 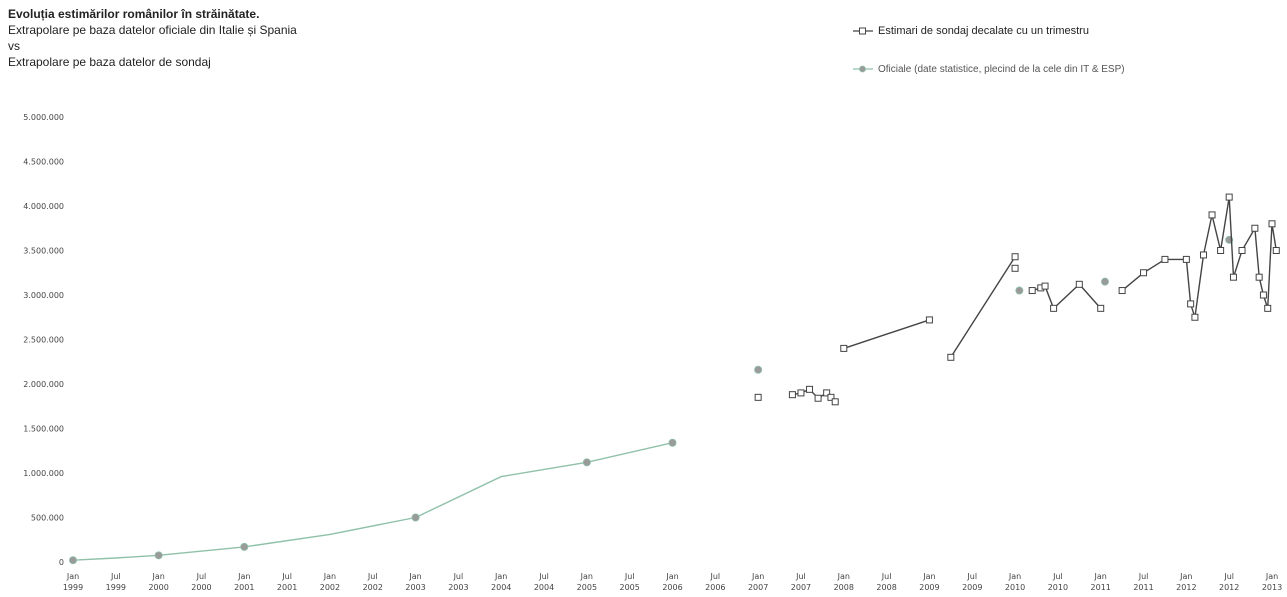 What do you see at coordinates (244, 587) in the screenshot?
I see `x-tick-label-year: 2001` at bounding box center [244, 587].